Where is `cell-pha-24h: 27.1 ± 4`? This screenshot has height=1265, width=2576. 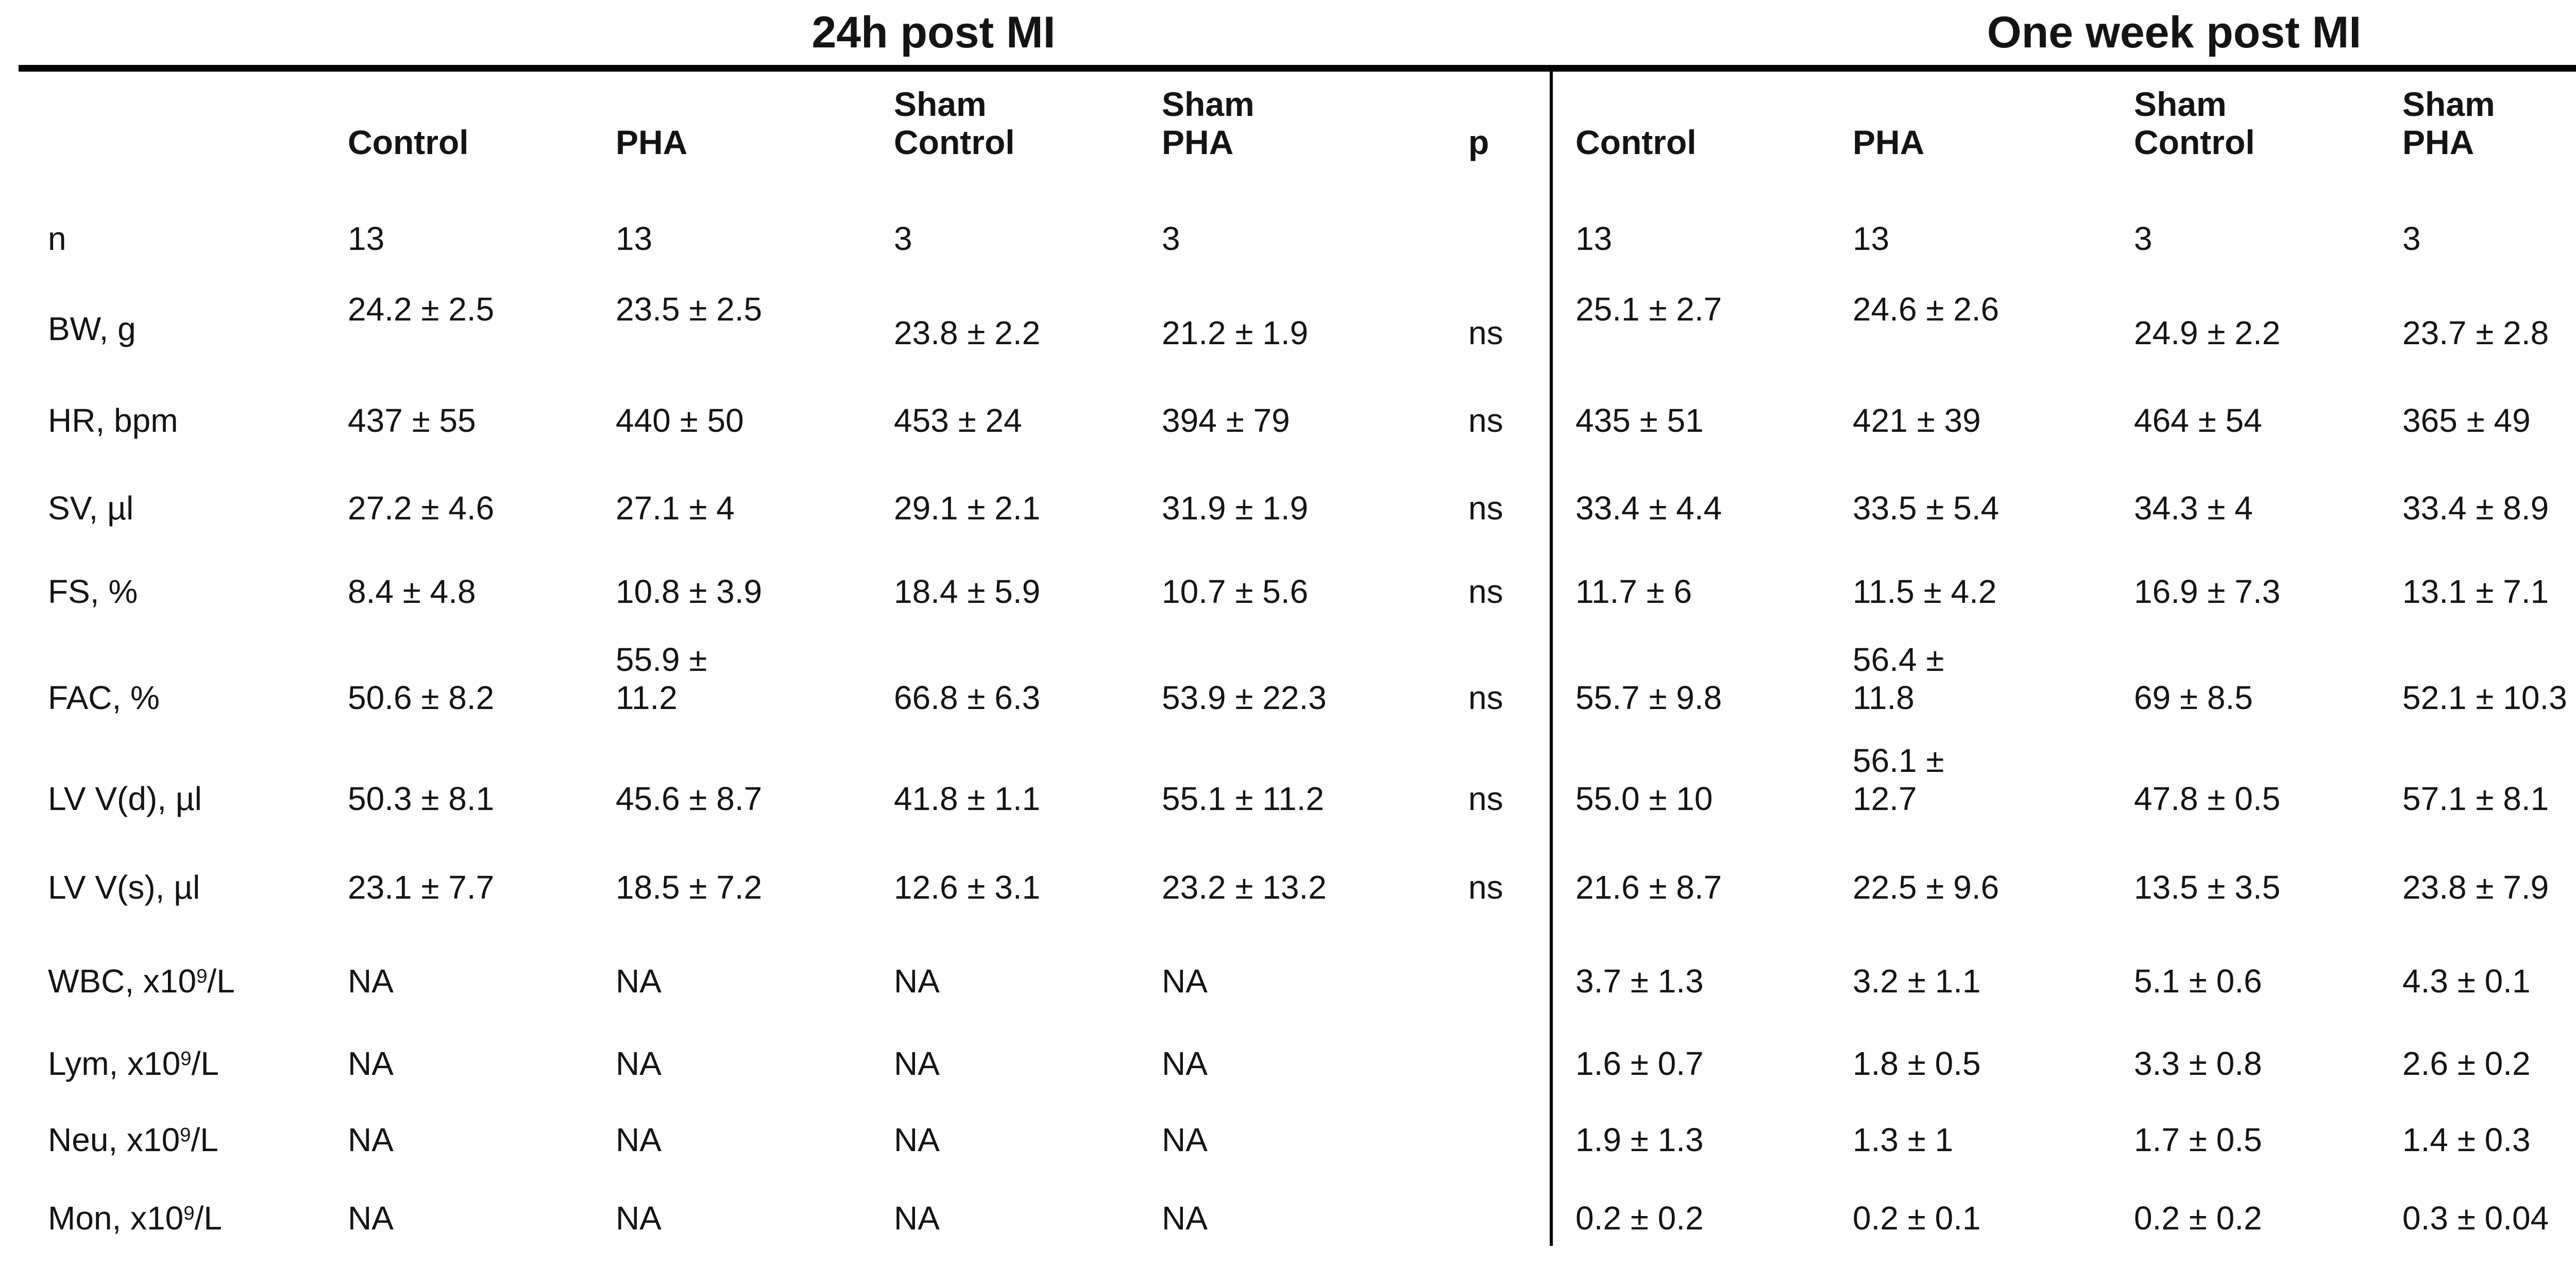
cell-pha-24h: 27.1 ± 4 is located at coordinates (676, 508).